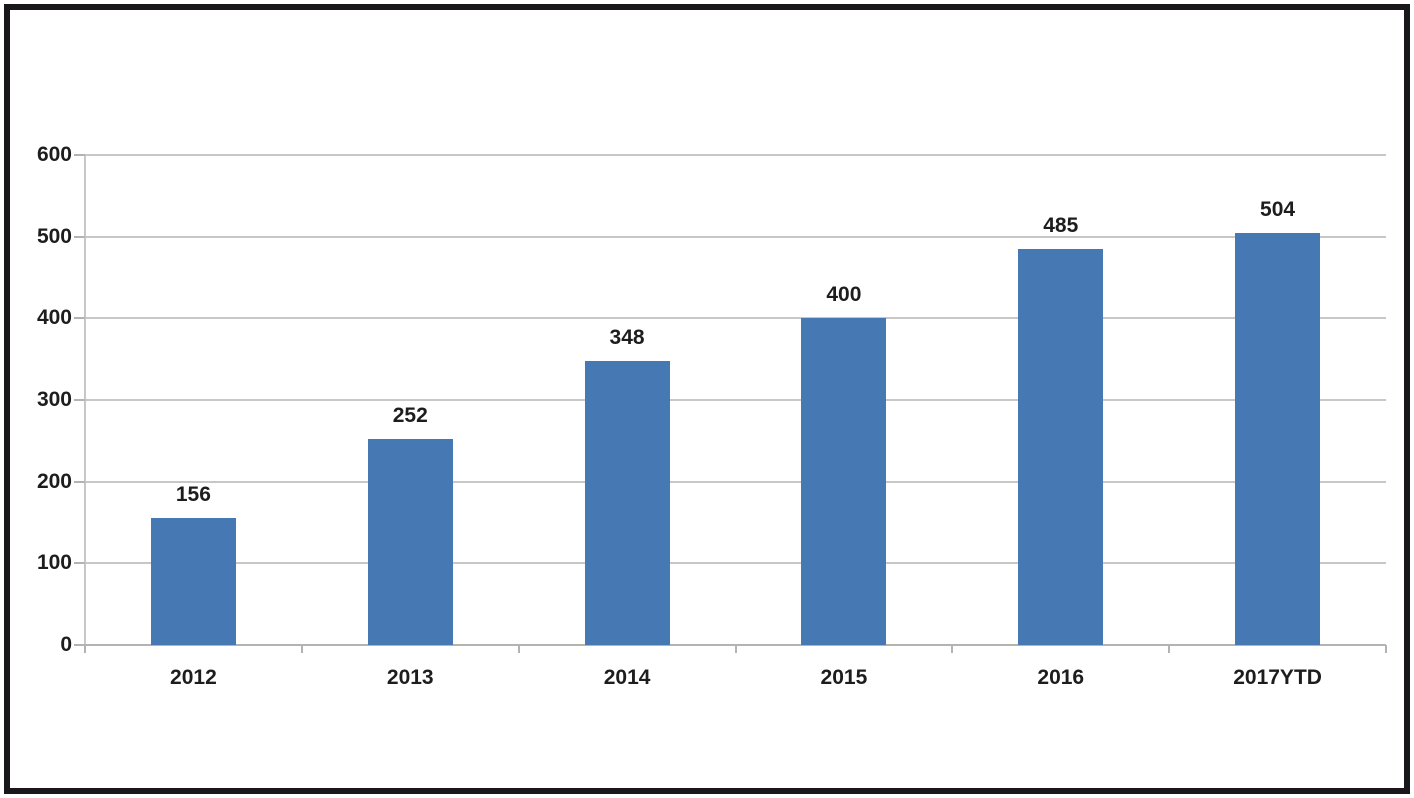 This screenshot has width=1414, height=798. Describe the element at coordinates (193, 494) in the screenshot. I see `bar-value-label: 156` at that location.